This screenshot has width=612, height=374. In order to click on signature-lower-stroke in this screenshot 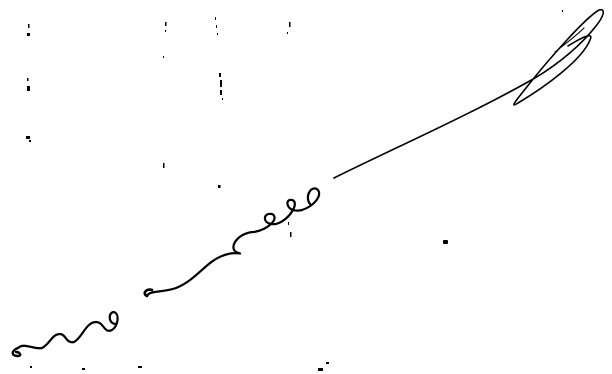, I will do `click(67, 330)`.